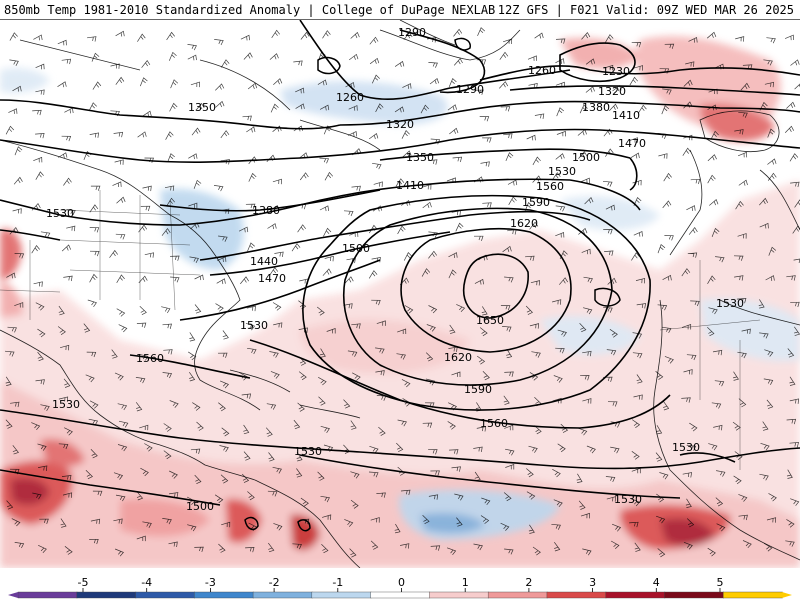 This screenshot has width=800, height=600. Describe the element at coordinates (542, 70) in the screenshot. I see `contour-label: 1260` at that location.